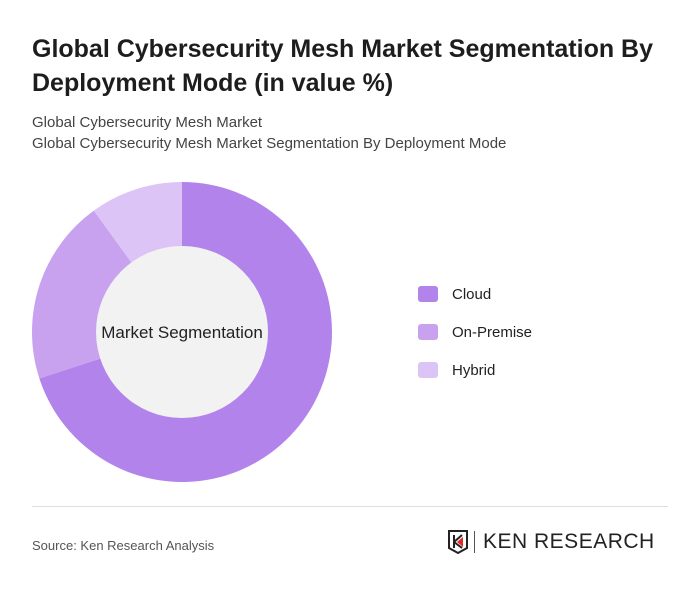  Describe the element at coordinates (350, 506) in the screenshot. I see `divider` at that location.